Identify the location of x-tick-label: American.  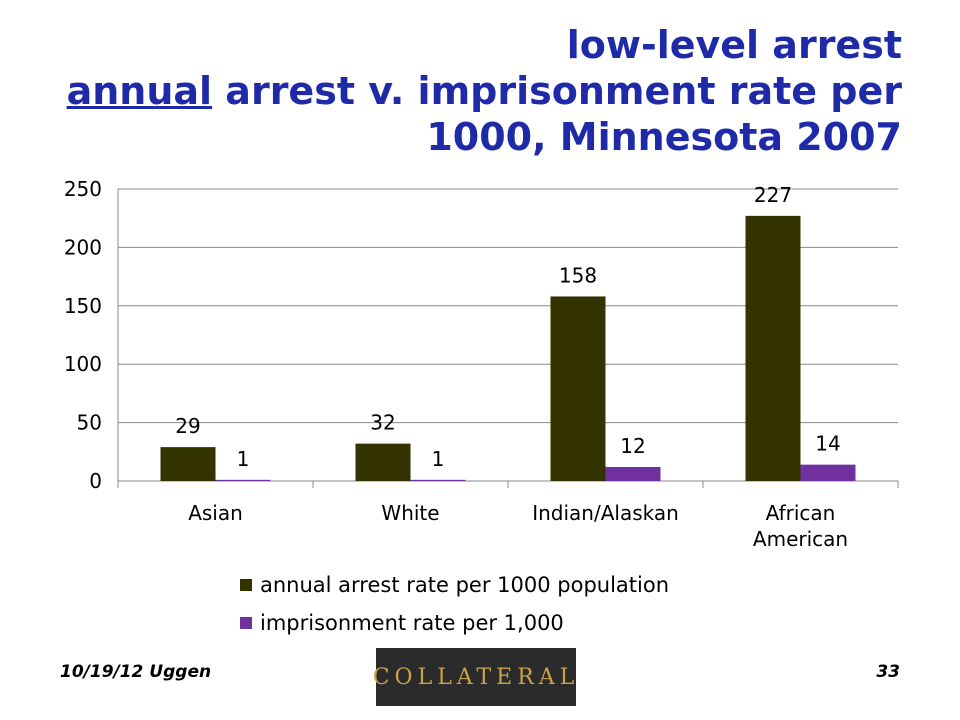
(800, 539).